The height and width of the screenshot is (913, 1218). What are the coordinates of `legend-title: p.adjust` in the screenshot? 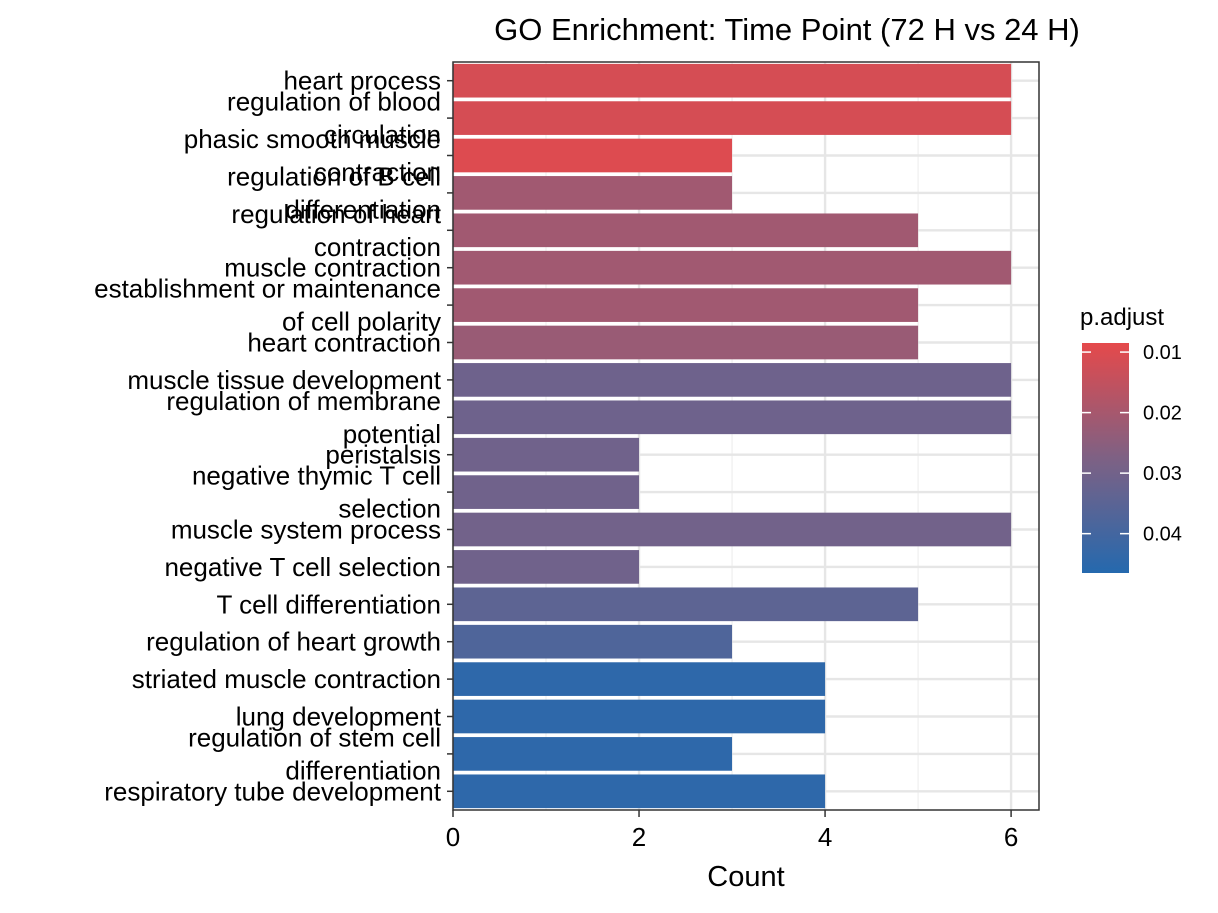 It's located at (1122, 317).